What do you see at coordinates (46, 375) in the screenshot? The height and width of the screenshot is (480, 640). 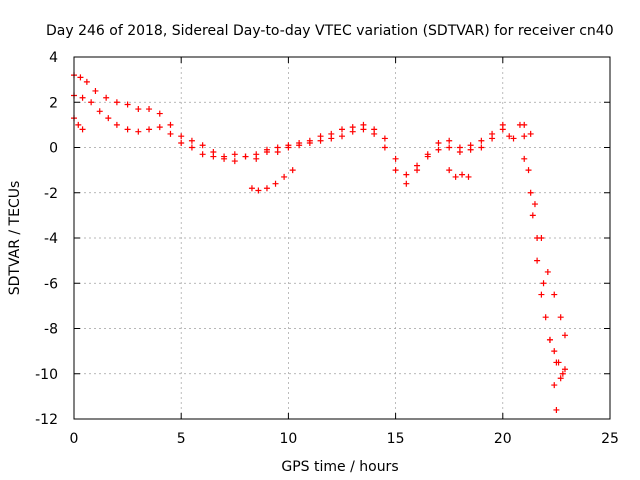 I see `y-tick-label: -10` at bounding box center [46, 375].